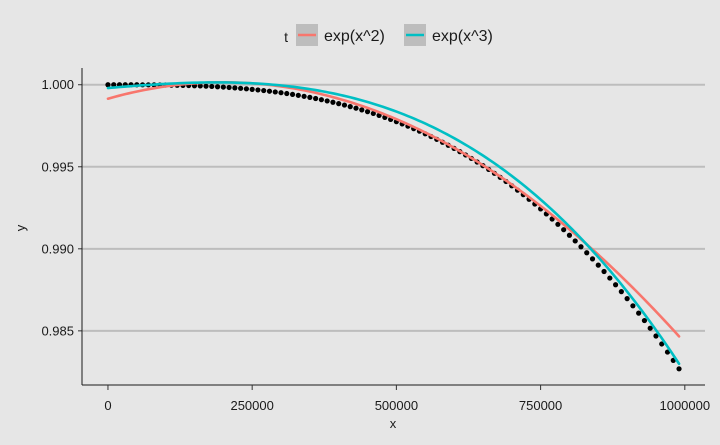 The height and width of the screenshot is (445, 720). Describe the element at coordinates (57, 166) in the screenshot. I see `y-tick-label: 0.995` at that location.